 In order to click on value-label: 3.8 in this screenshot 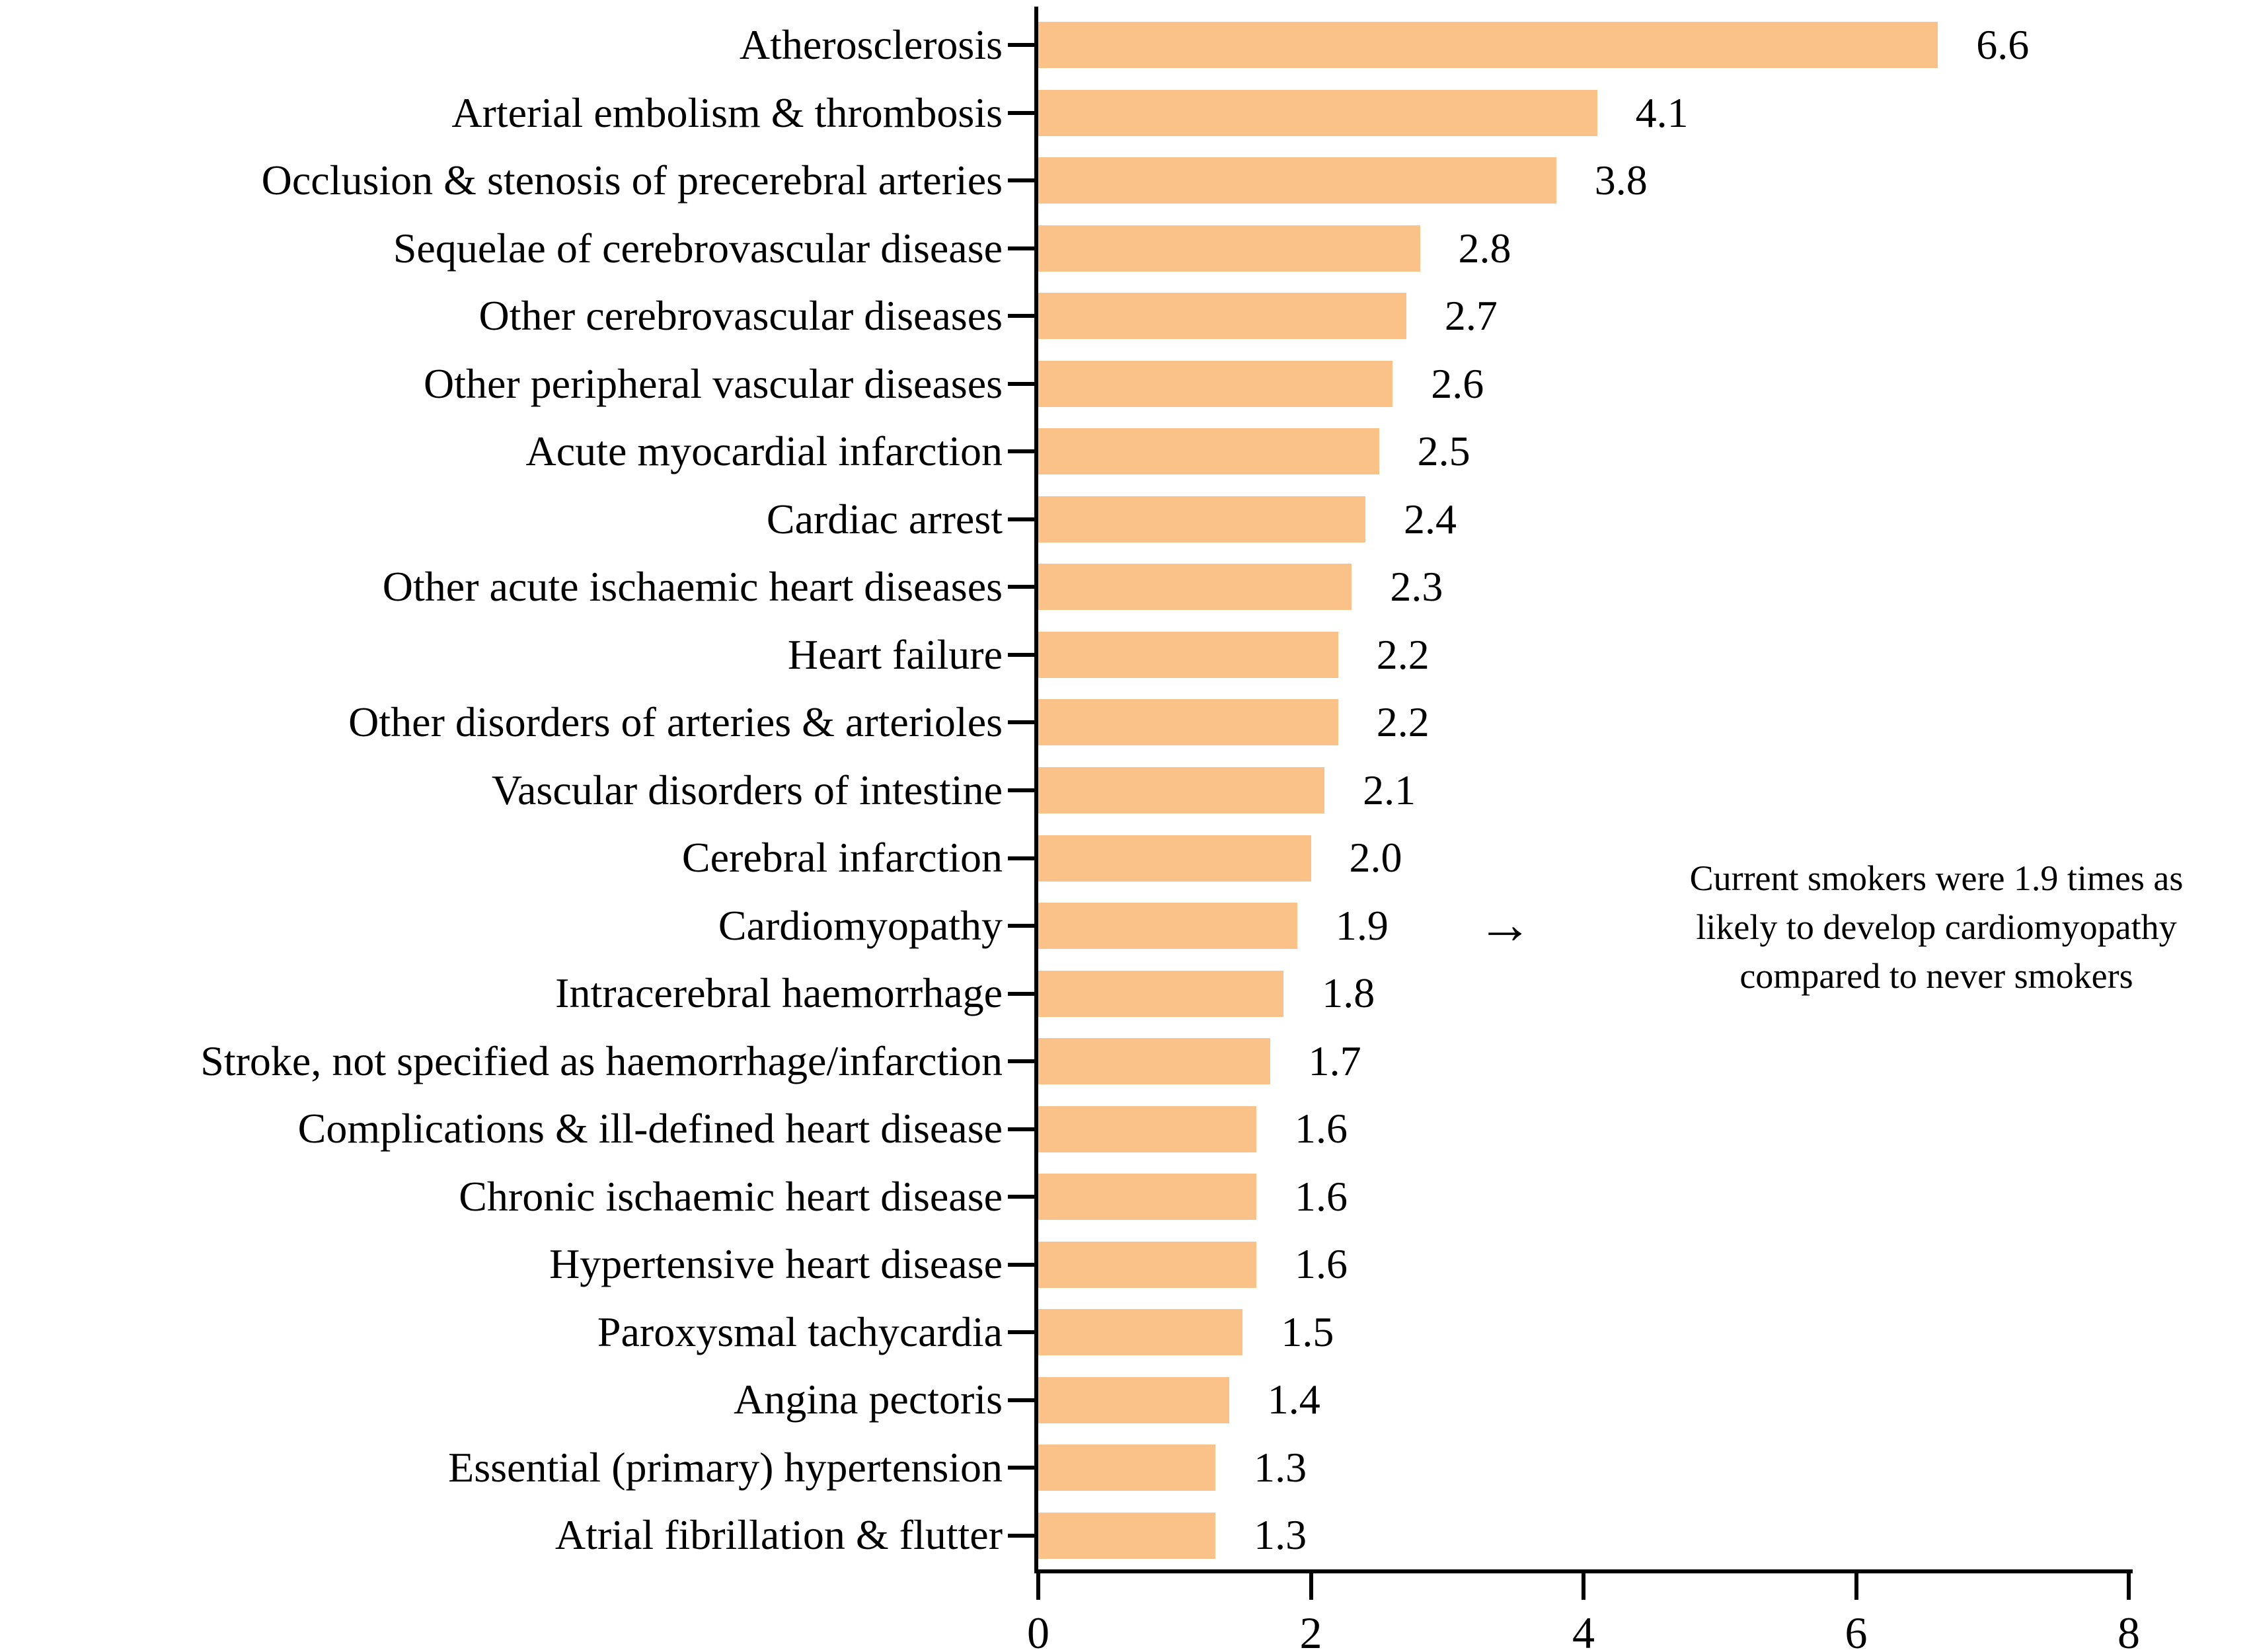, I will do `click(1621, 180)`.